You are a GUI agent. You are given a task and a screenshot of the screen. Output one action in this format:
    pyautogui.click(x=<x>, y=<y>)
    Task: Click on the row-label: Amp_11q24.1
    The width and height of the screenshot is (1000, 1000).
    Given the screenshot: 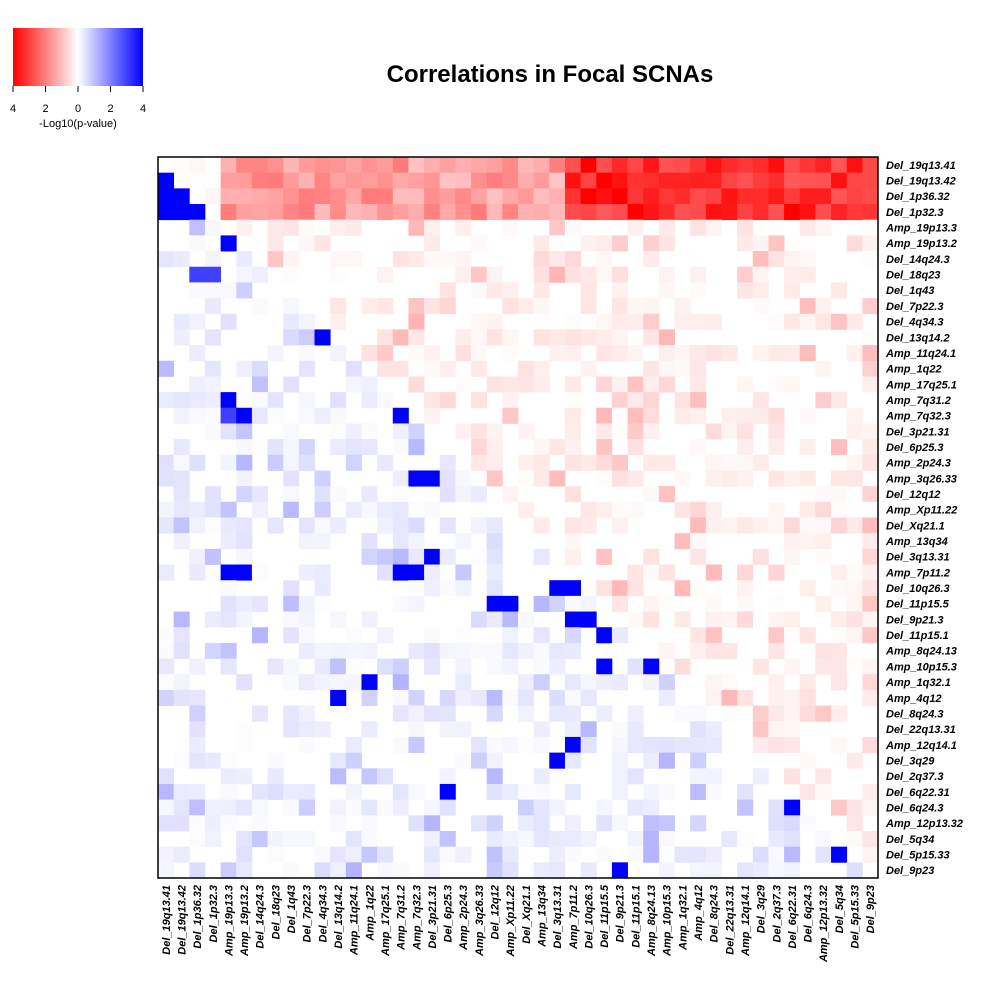 What is the action you would take?
    pyautogui.click(x=920, y=354)
    